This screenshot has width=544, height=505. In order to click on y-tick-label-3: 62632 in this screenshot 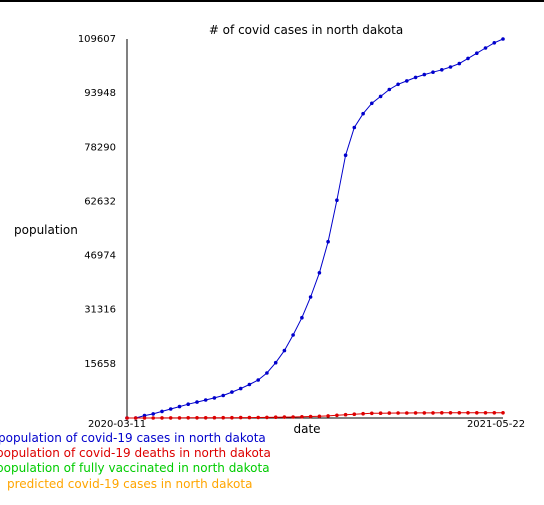, I will do `click(100, 201)`.